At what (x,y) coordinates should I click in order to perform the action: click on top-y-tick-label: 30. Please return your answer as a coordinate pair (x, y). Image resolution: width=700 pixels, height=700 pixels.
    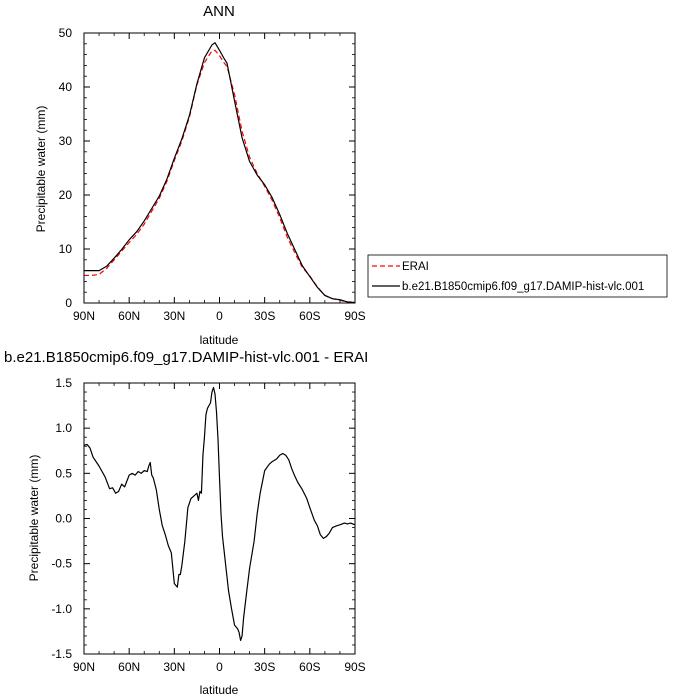
    Looking at the image, I should click on (66, 141).